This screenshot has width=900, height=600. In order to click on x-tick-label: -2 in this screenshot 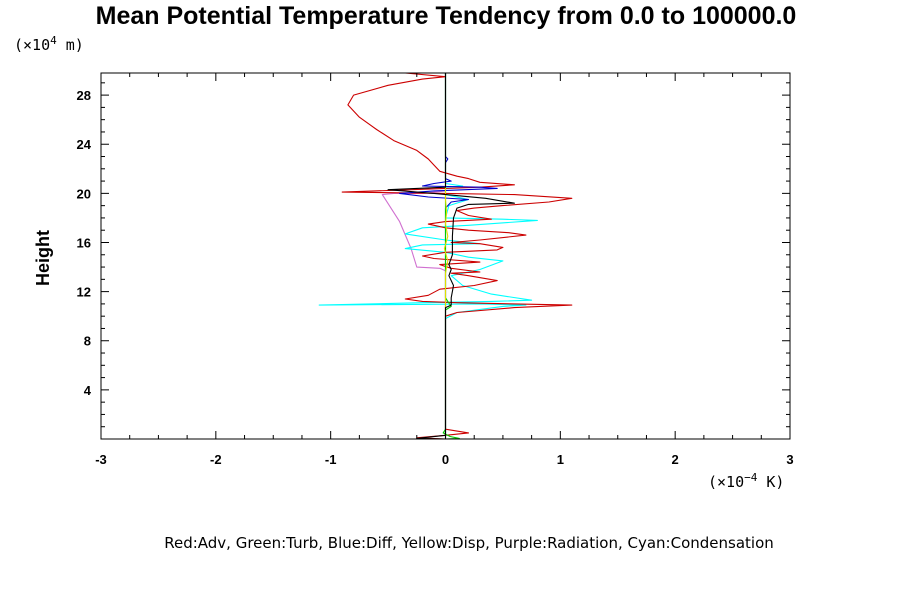, I will do `click(216, 459)`.